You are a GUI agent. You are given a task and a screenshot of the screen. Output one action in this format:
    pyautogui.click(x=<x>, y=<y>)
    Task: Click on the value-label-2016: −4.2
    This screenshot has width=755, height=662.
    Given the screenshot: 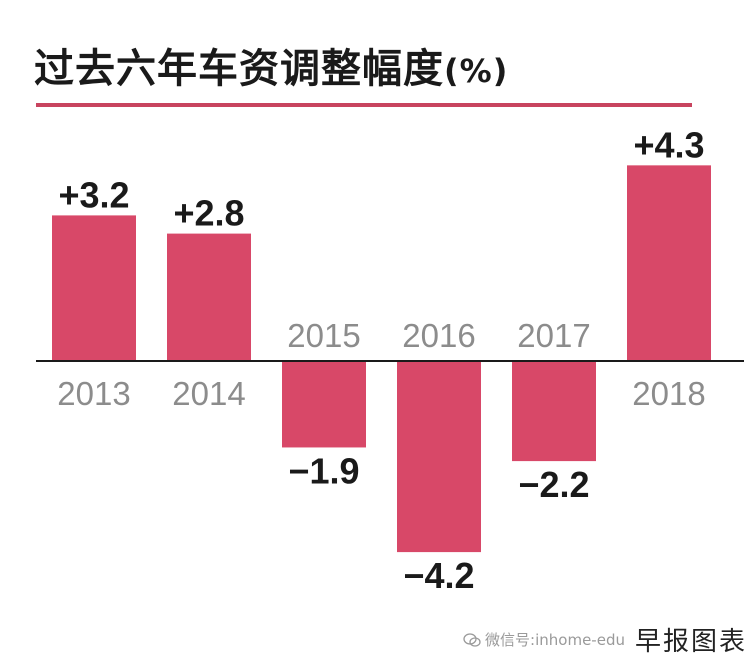 What is the action you would take?
    pyautogui.click(x=438, y=575)
    